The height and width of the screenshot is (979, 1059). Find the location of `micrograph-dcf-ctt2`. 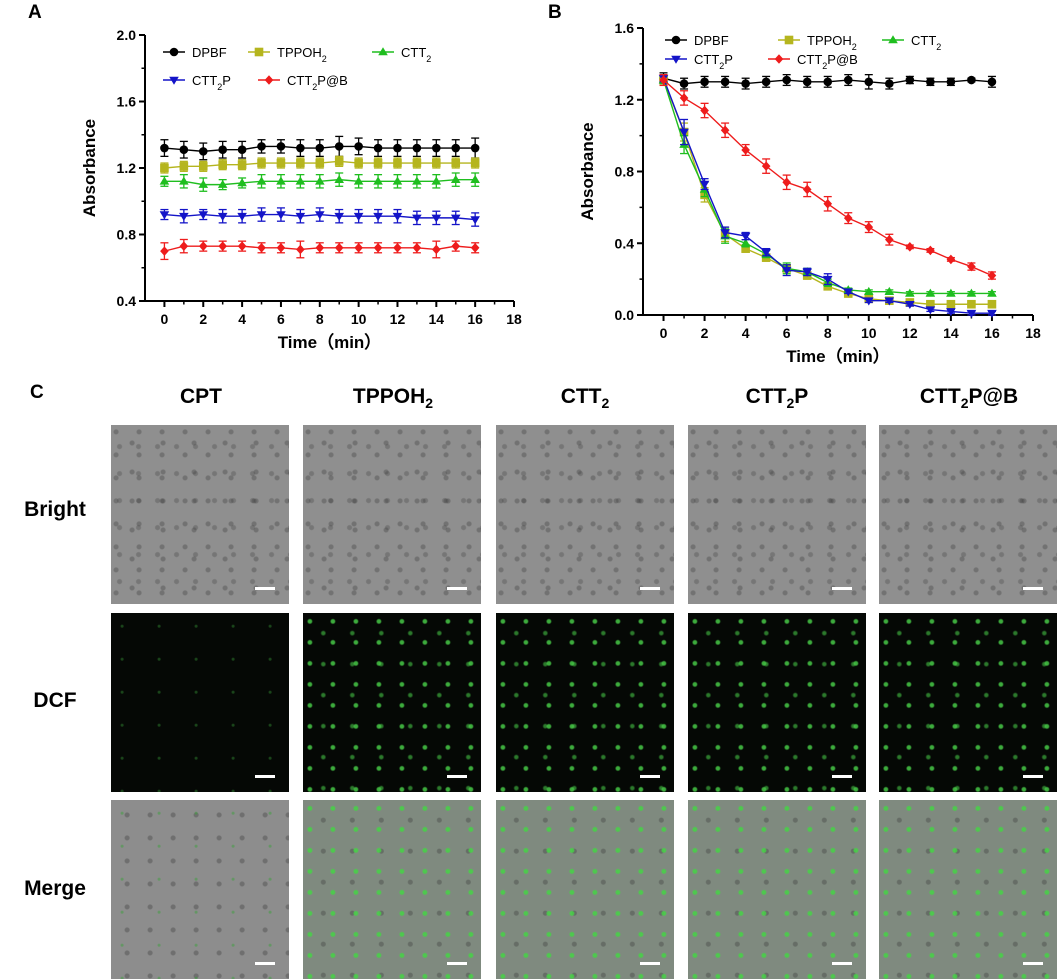

micrograph-dcf-ctt2 is located at coordinates (585, 702).